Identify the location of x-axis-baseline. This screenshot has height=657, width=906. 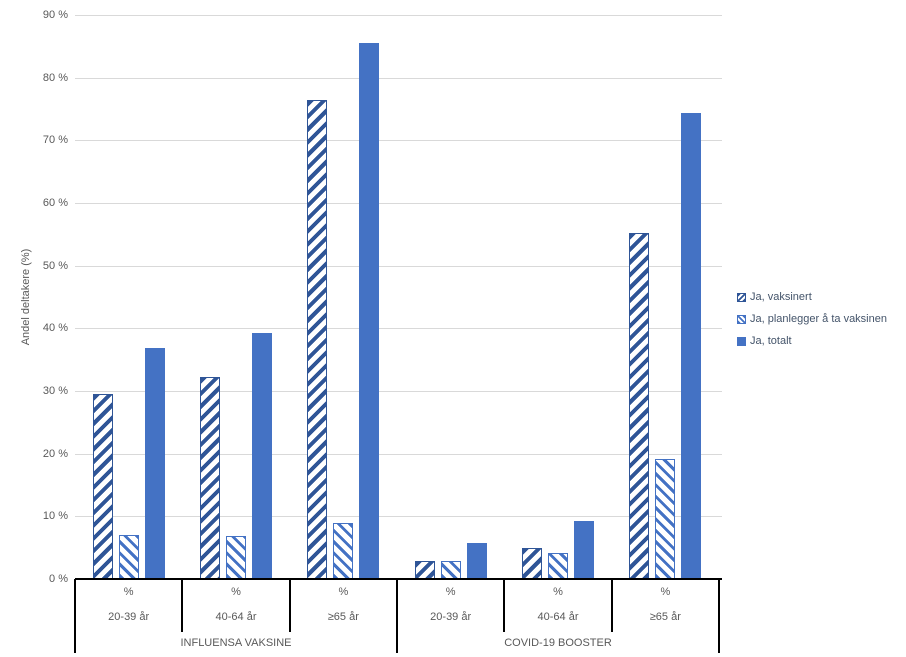
(398, 579).